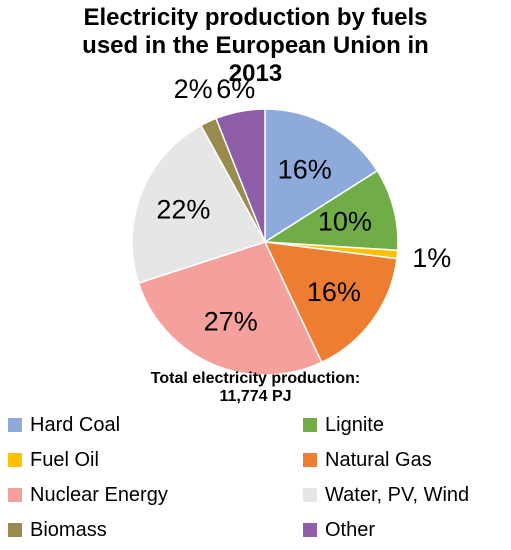 This screenshot has width=511, height=550. I want to click on legend-label-fuel-oil: Fuel Oil, so click(64, 459).